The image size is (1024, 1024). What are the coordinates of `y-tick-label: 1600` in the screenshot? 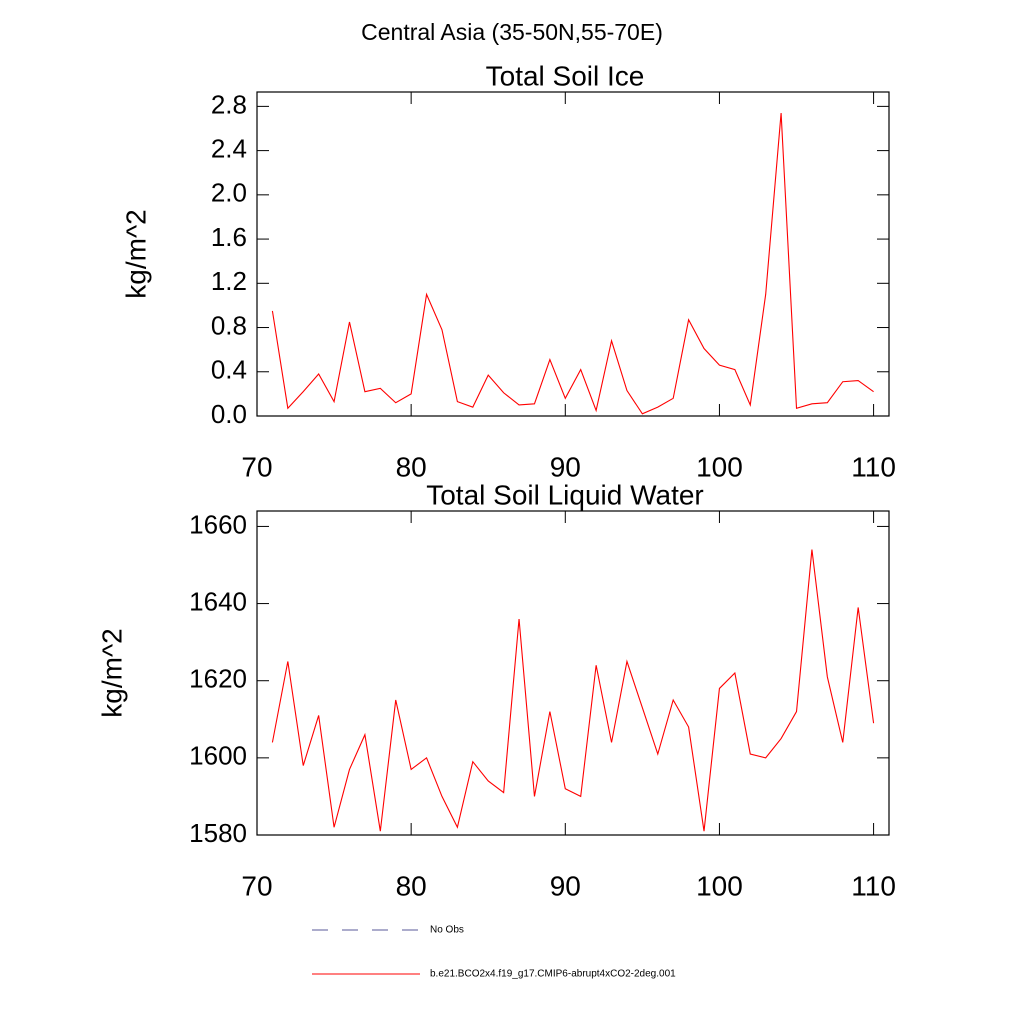 It's located at (218, 756).